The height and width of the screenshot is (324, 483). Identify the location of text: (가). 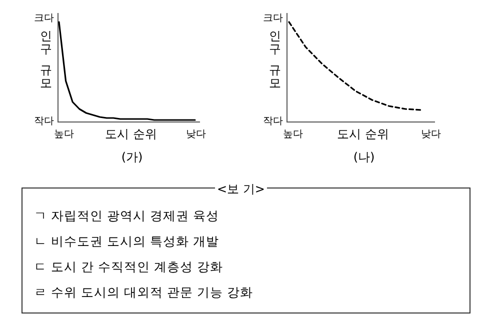
(132, 157).